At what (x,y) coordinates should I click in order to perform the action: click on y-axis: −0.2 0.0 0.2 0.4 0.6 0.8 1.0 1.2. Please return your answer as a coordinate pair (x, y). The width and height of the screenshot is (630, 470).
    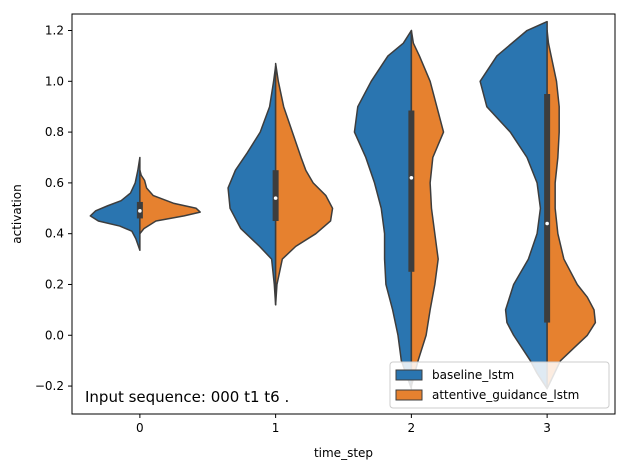
    Looking at the image, I should click on (53, 208).